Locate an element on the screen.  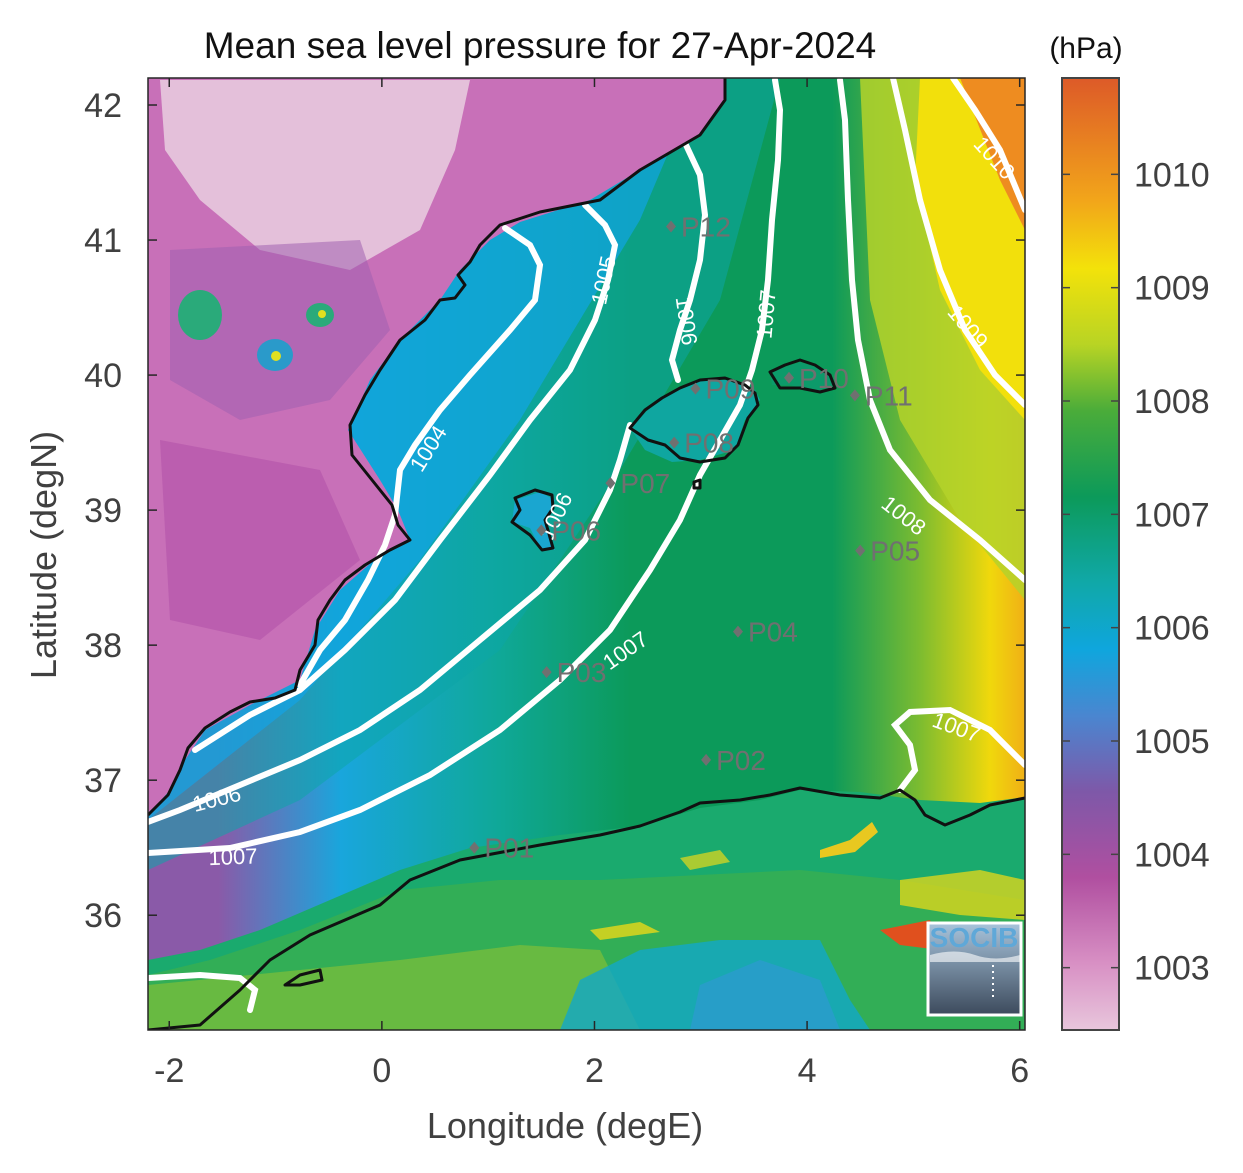
station-label: P01 is located at coordinates (509, 848).